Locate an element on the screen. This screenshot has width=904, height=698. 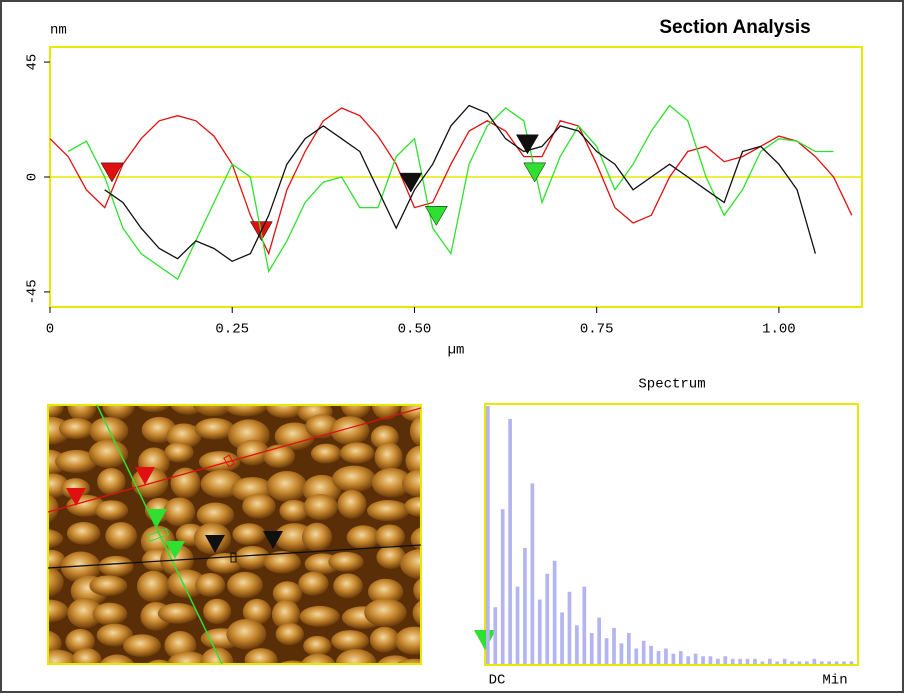
title: Section Analysis is located at coordinates (734, 27).